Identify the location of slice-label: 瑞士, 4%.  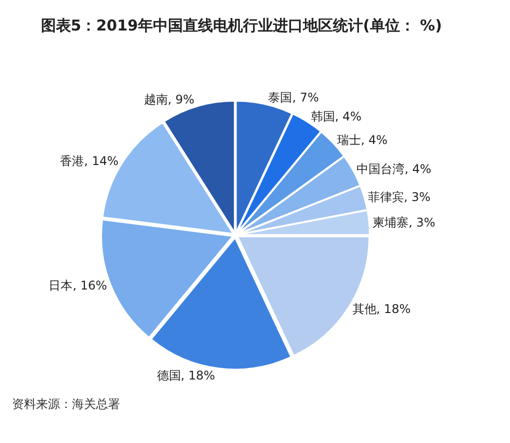
(362, 139).